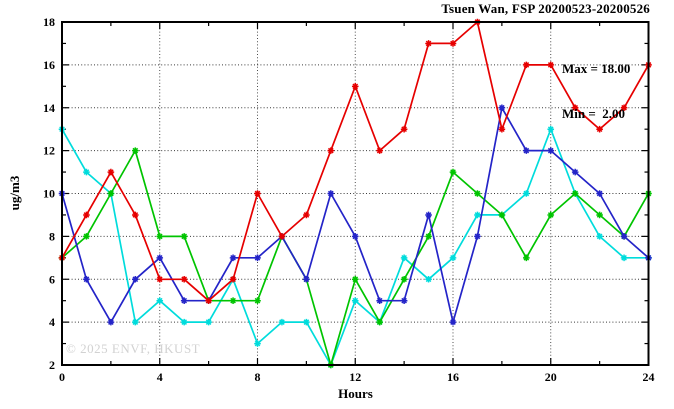  What do you see at coordinates (49, 108) in the screenshot?
I see `y-tick-label: 14` at bounding box center [49, 108].